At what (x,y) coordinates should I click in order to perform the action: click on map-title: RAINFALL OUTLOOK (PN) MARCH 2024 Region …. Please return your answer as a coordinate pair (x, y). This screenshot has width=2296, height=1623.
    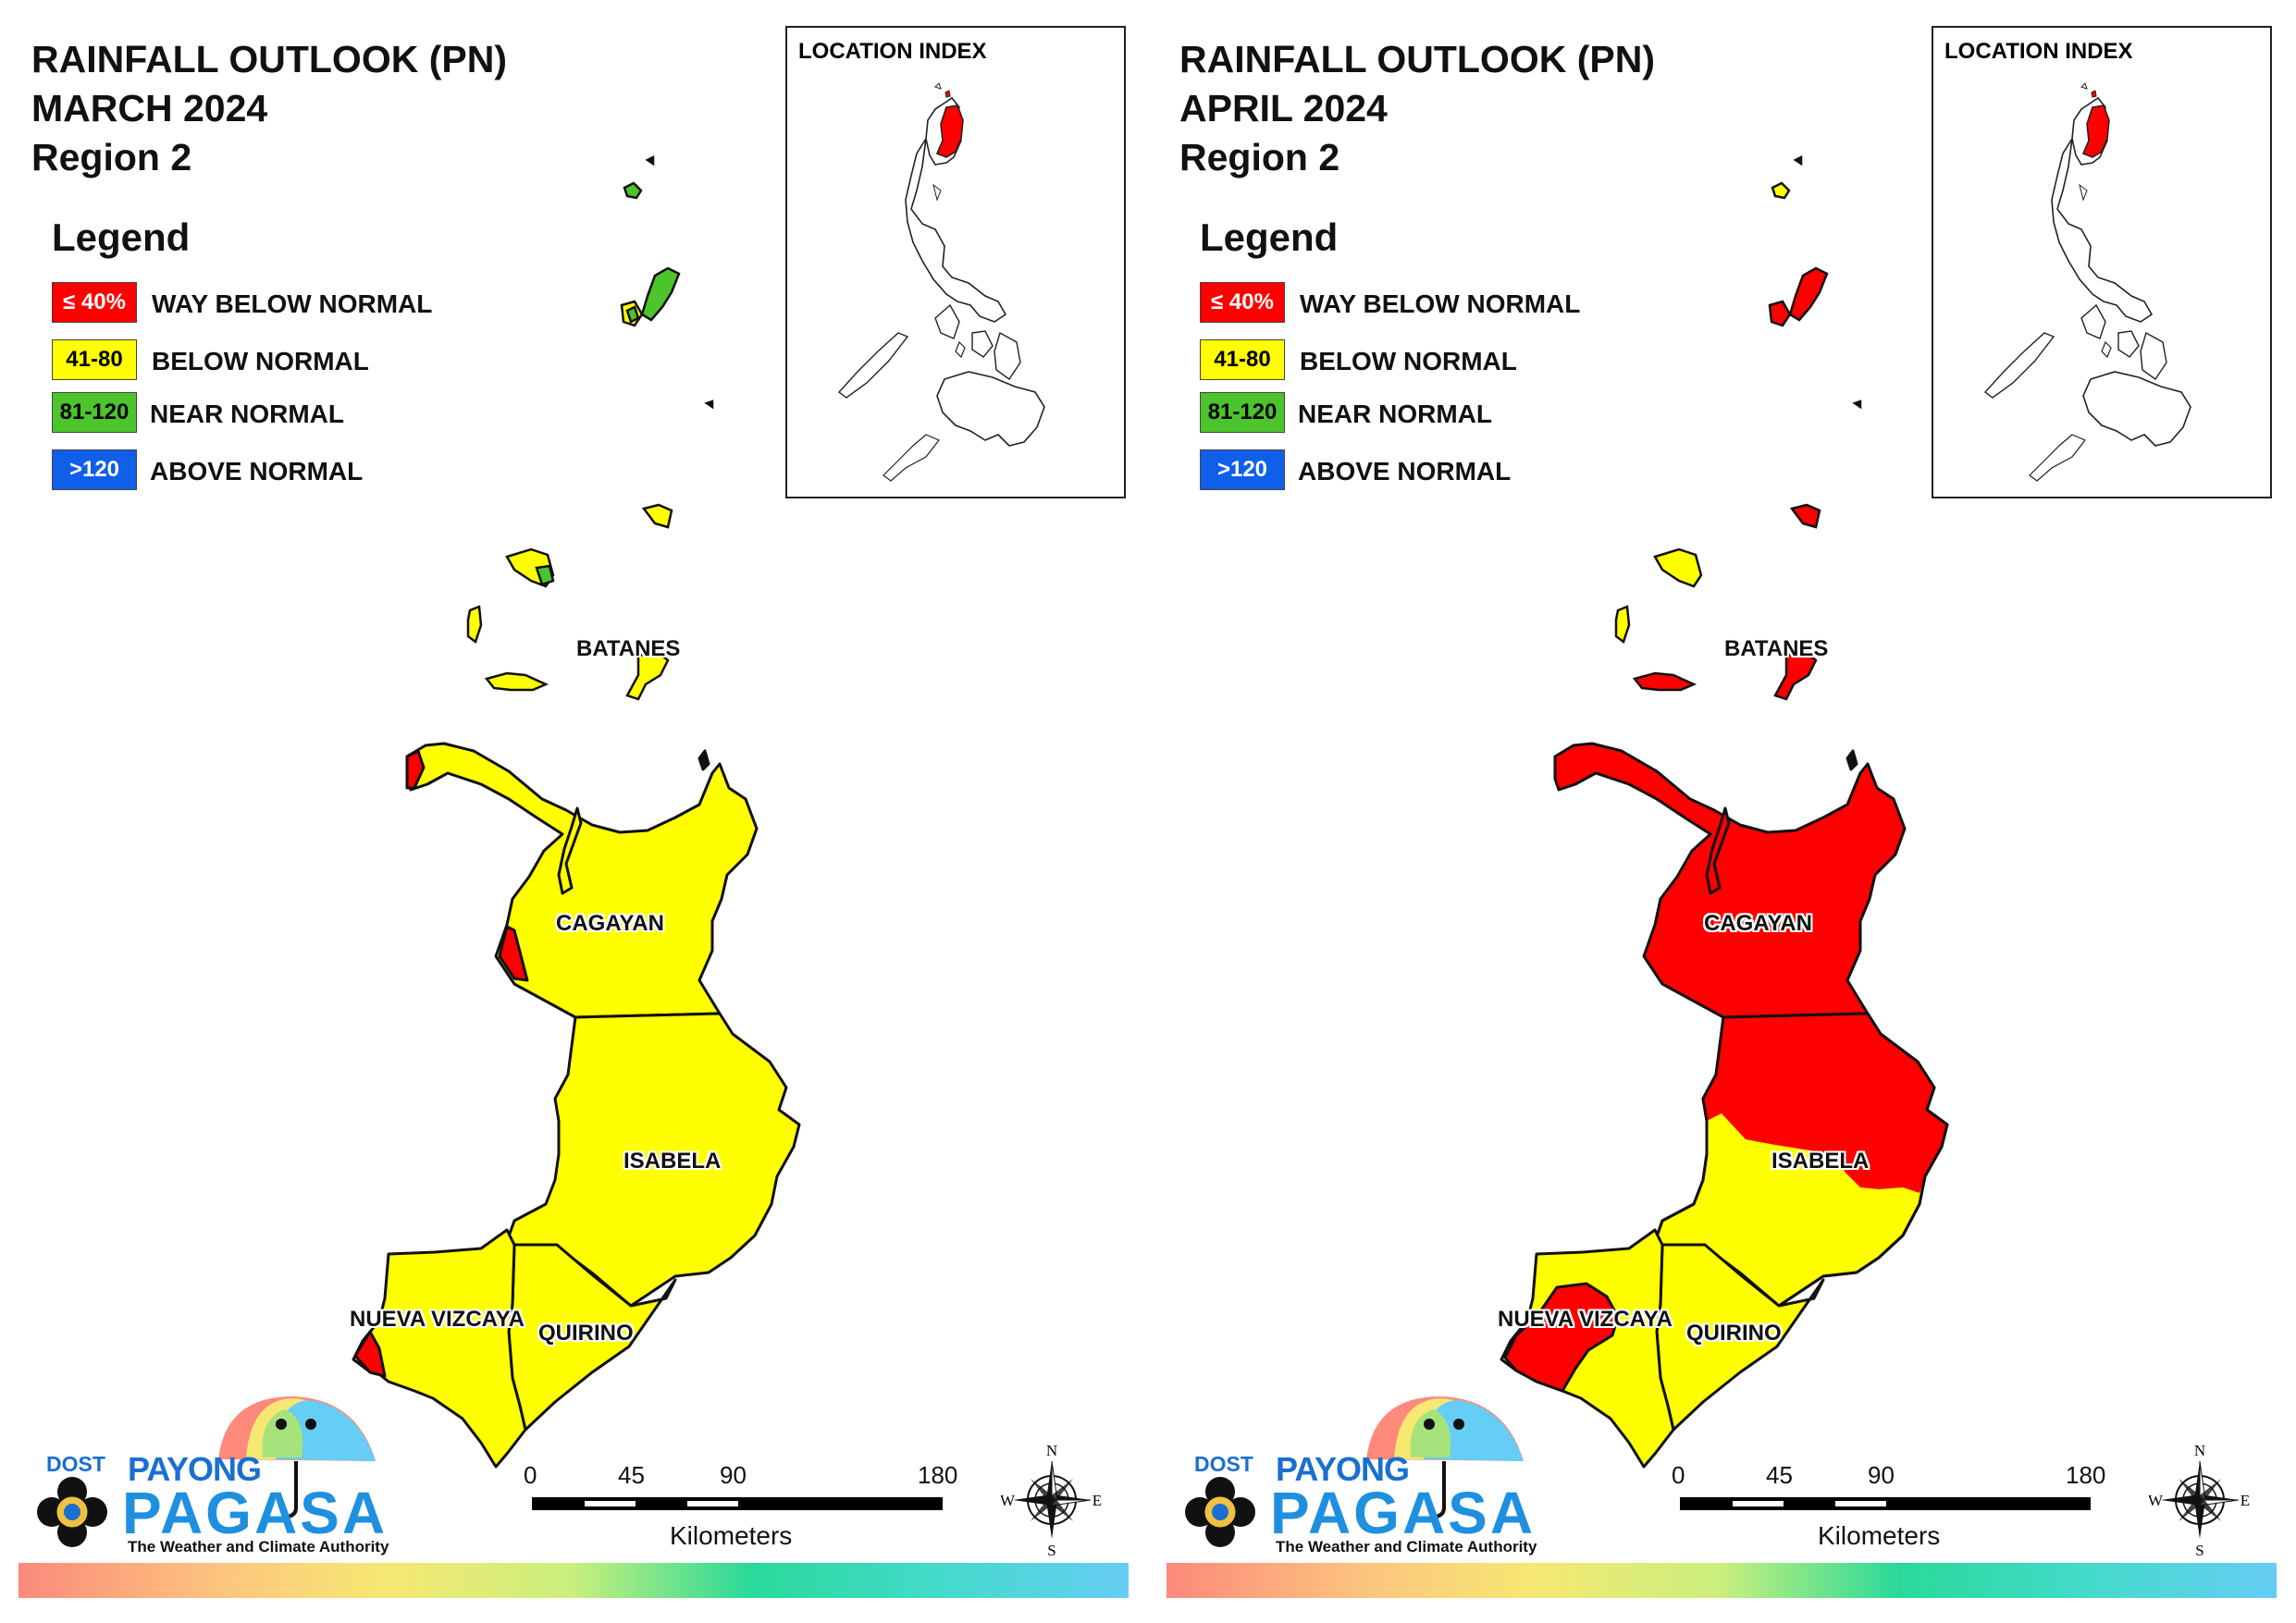
    Looking at the image, I should click on (269, 108).